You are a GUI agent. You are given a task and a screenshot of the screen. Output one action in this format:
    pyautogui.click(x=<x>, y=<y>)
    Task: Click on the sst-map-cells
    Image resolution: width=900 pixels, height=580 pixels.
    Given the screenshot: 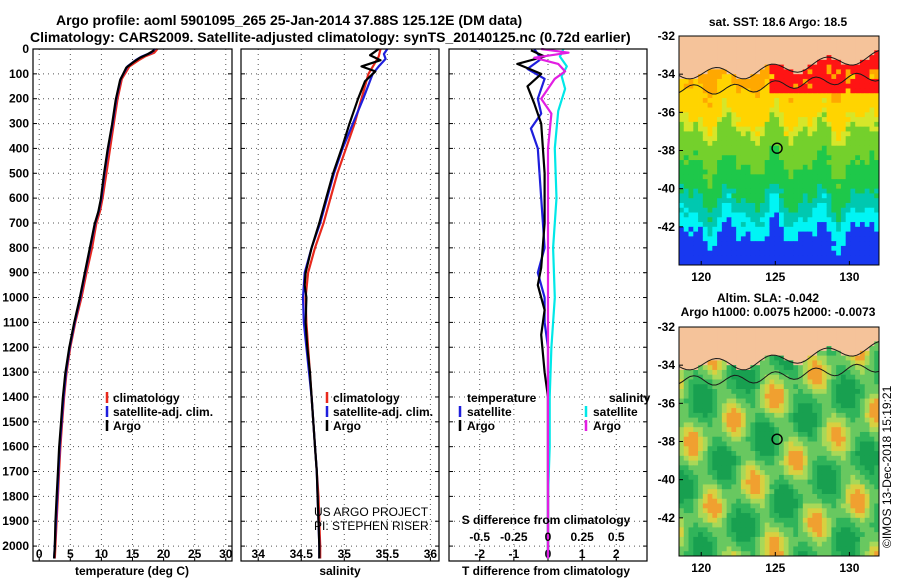 What is the action you would take?
    pyautogui.click(x=779, y=151)
    